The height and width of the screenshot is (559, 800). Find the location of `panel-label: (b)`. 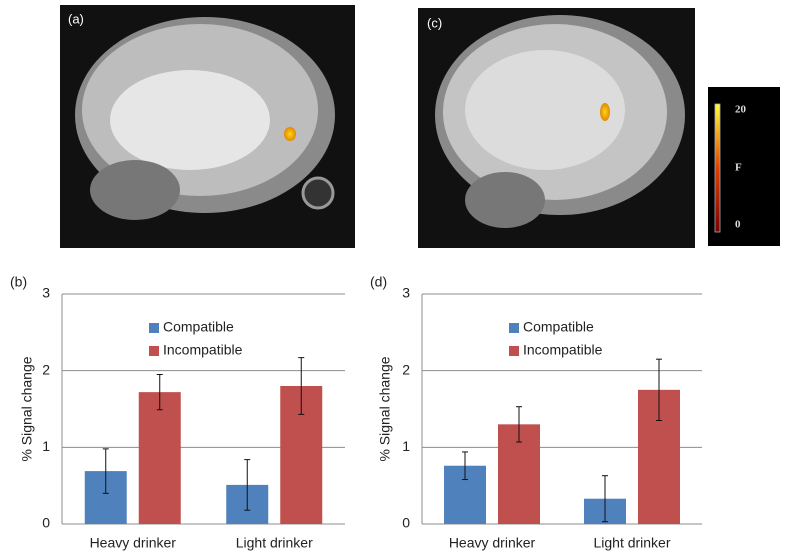

panel-label: (b) is located at coordinates (18, 282).